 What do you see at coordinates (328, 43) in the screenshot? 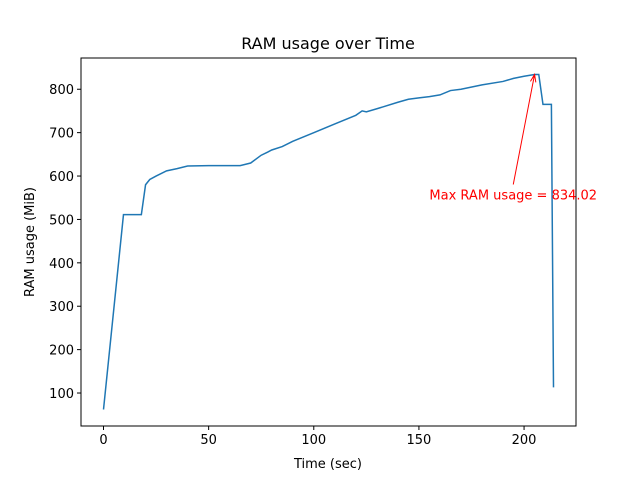
I see `chart-title: RAM usage over Time` at bounding box center [328, 43].